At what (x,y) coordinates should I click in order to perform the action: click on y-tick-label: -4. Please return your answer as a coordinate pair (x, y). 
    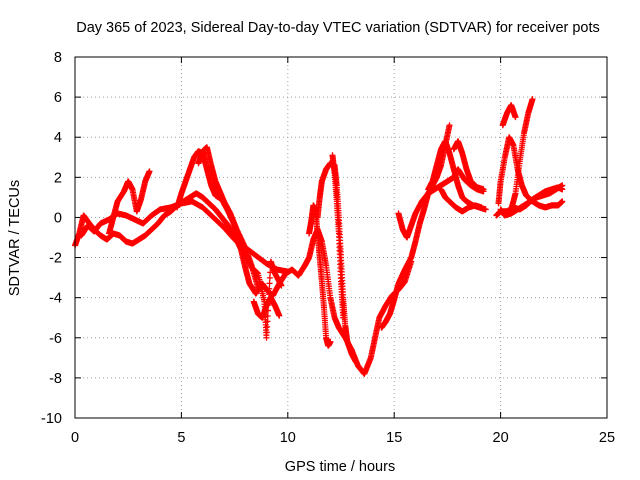
    Looking at the image, I should click on (55, 299).